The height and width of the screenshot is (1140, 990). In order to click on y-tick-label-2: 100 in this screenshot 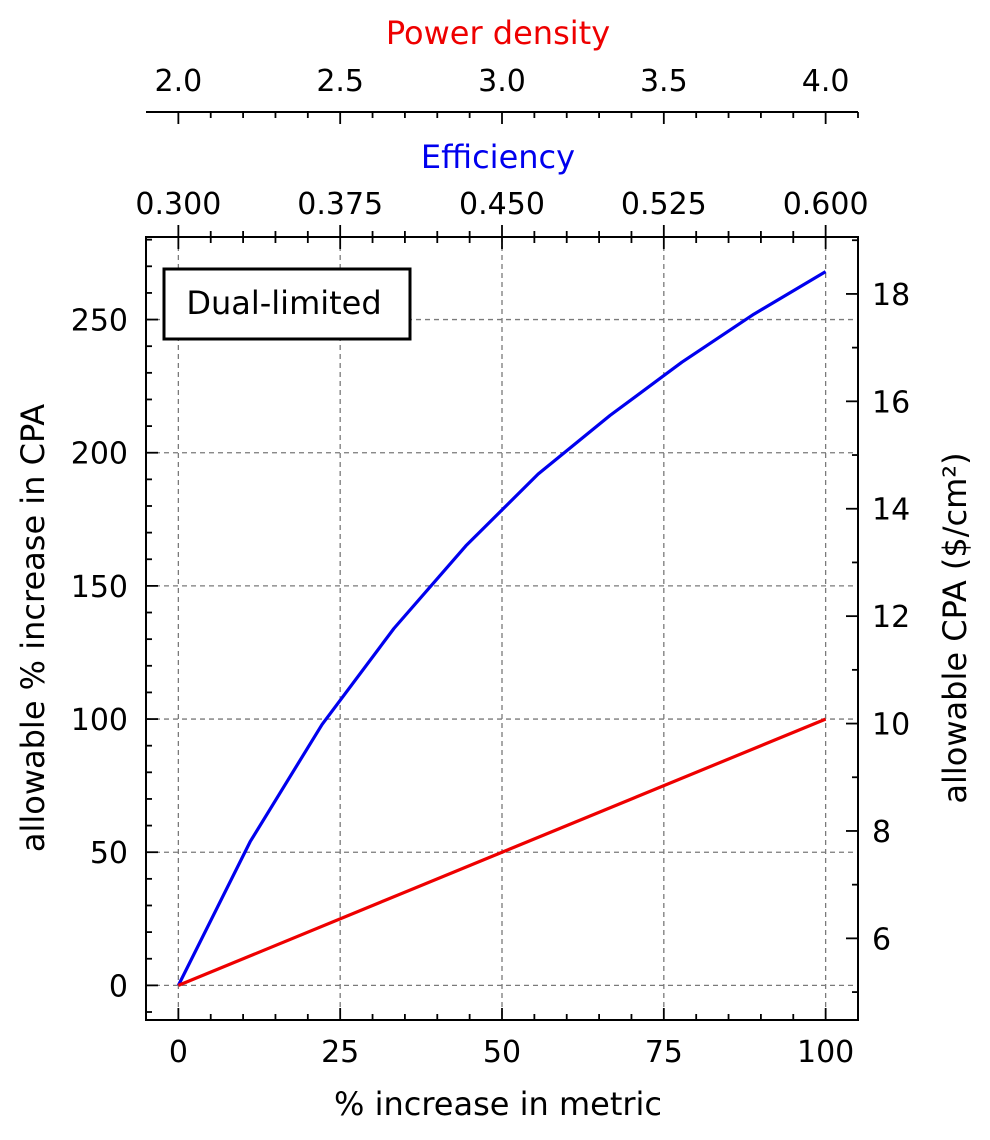, I will do `click(99, 720)`.